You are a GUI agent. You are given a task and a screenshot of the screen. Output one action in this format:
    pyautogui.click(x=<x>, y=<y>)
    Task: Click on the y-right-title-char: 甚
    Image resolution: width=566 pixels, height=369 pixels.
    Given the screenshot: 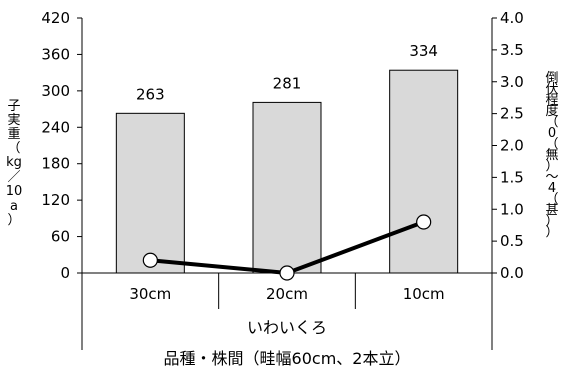 What is the action you would take?
    pyautogui.click(x=551, y=210)
    